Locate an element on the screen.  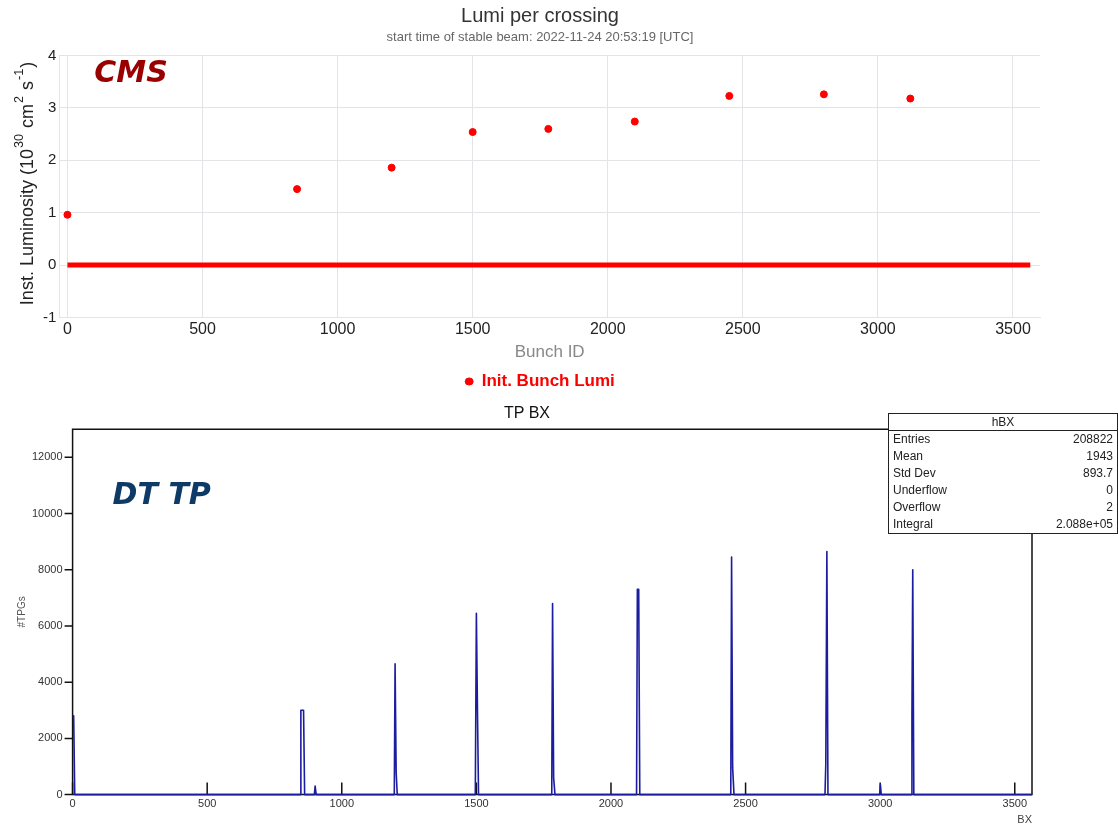
y-tick-label: 3 is located at coordinates (52, 107).